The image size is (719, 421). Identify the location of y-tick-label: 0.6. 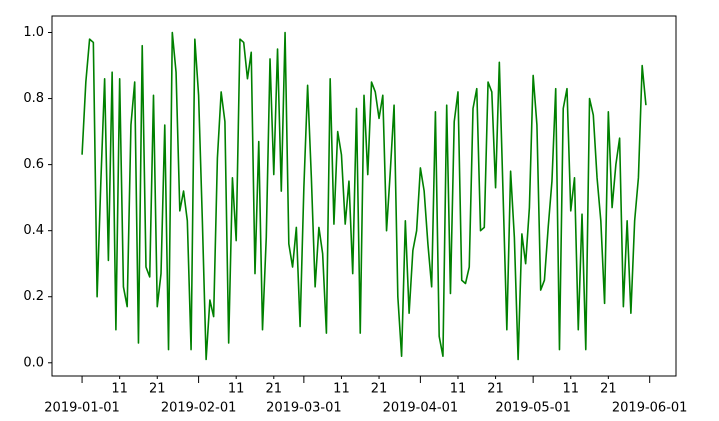
(33, 164).